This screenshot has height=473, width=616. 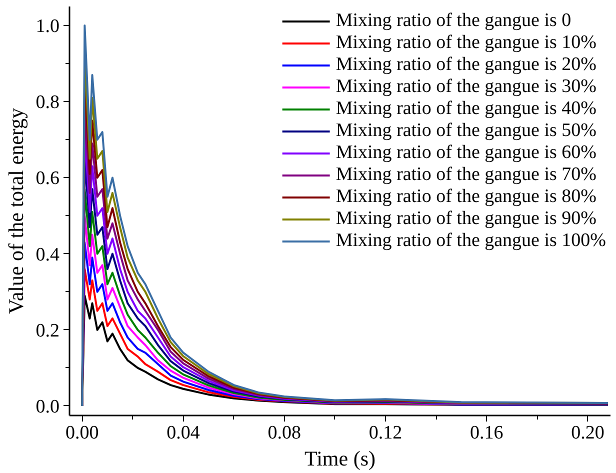 What do you see at coordinates (487, 433) in the screenshot?
I see `x-tick-label: 0.16` at bounding box center [487, 433].